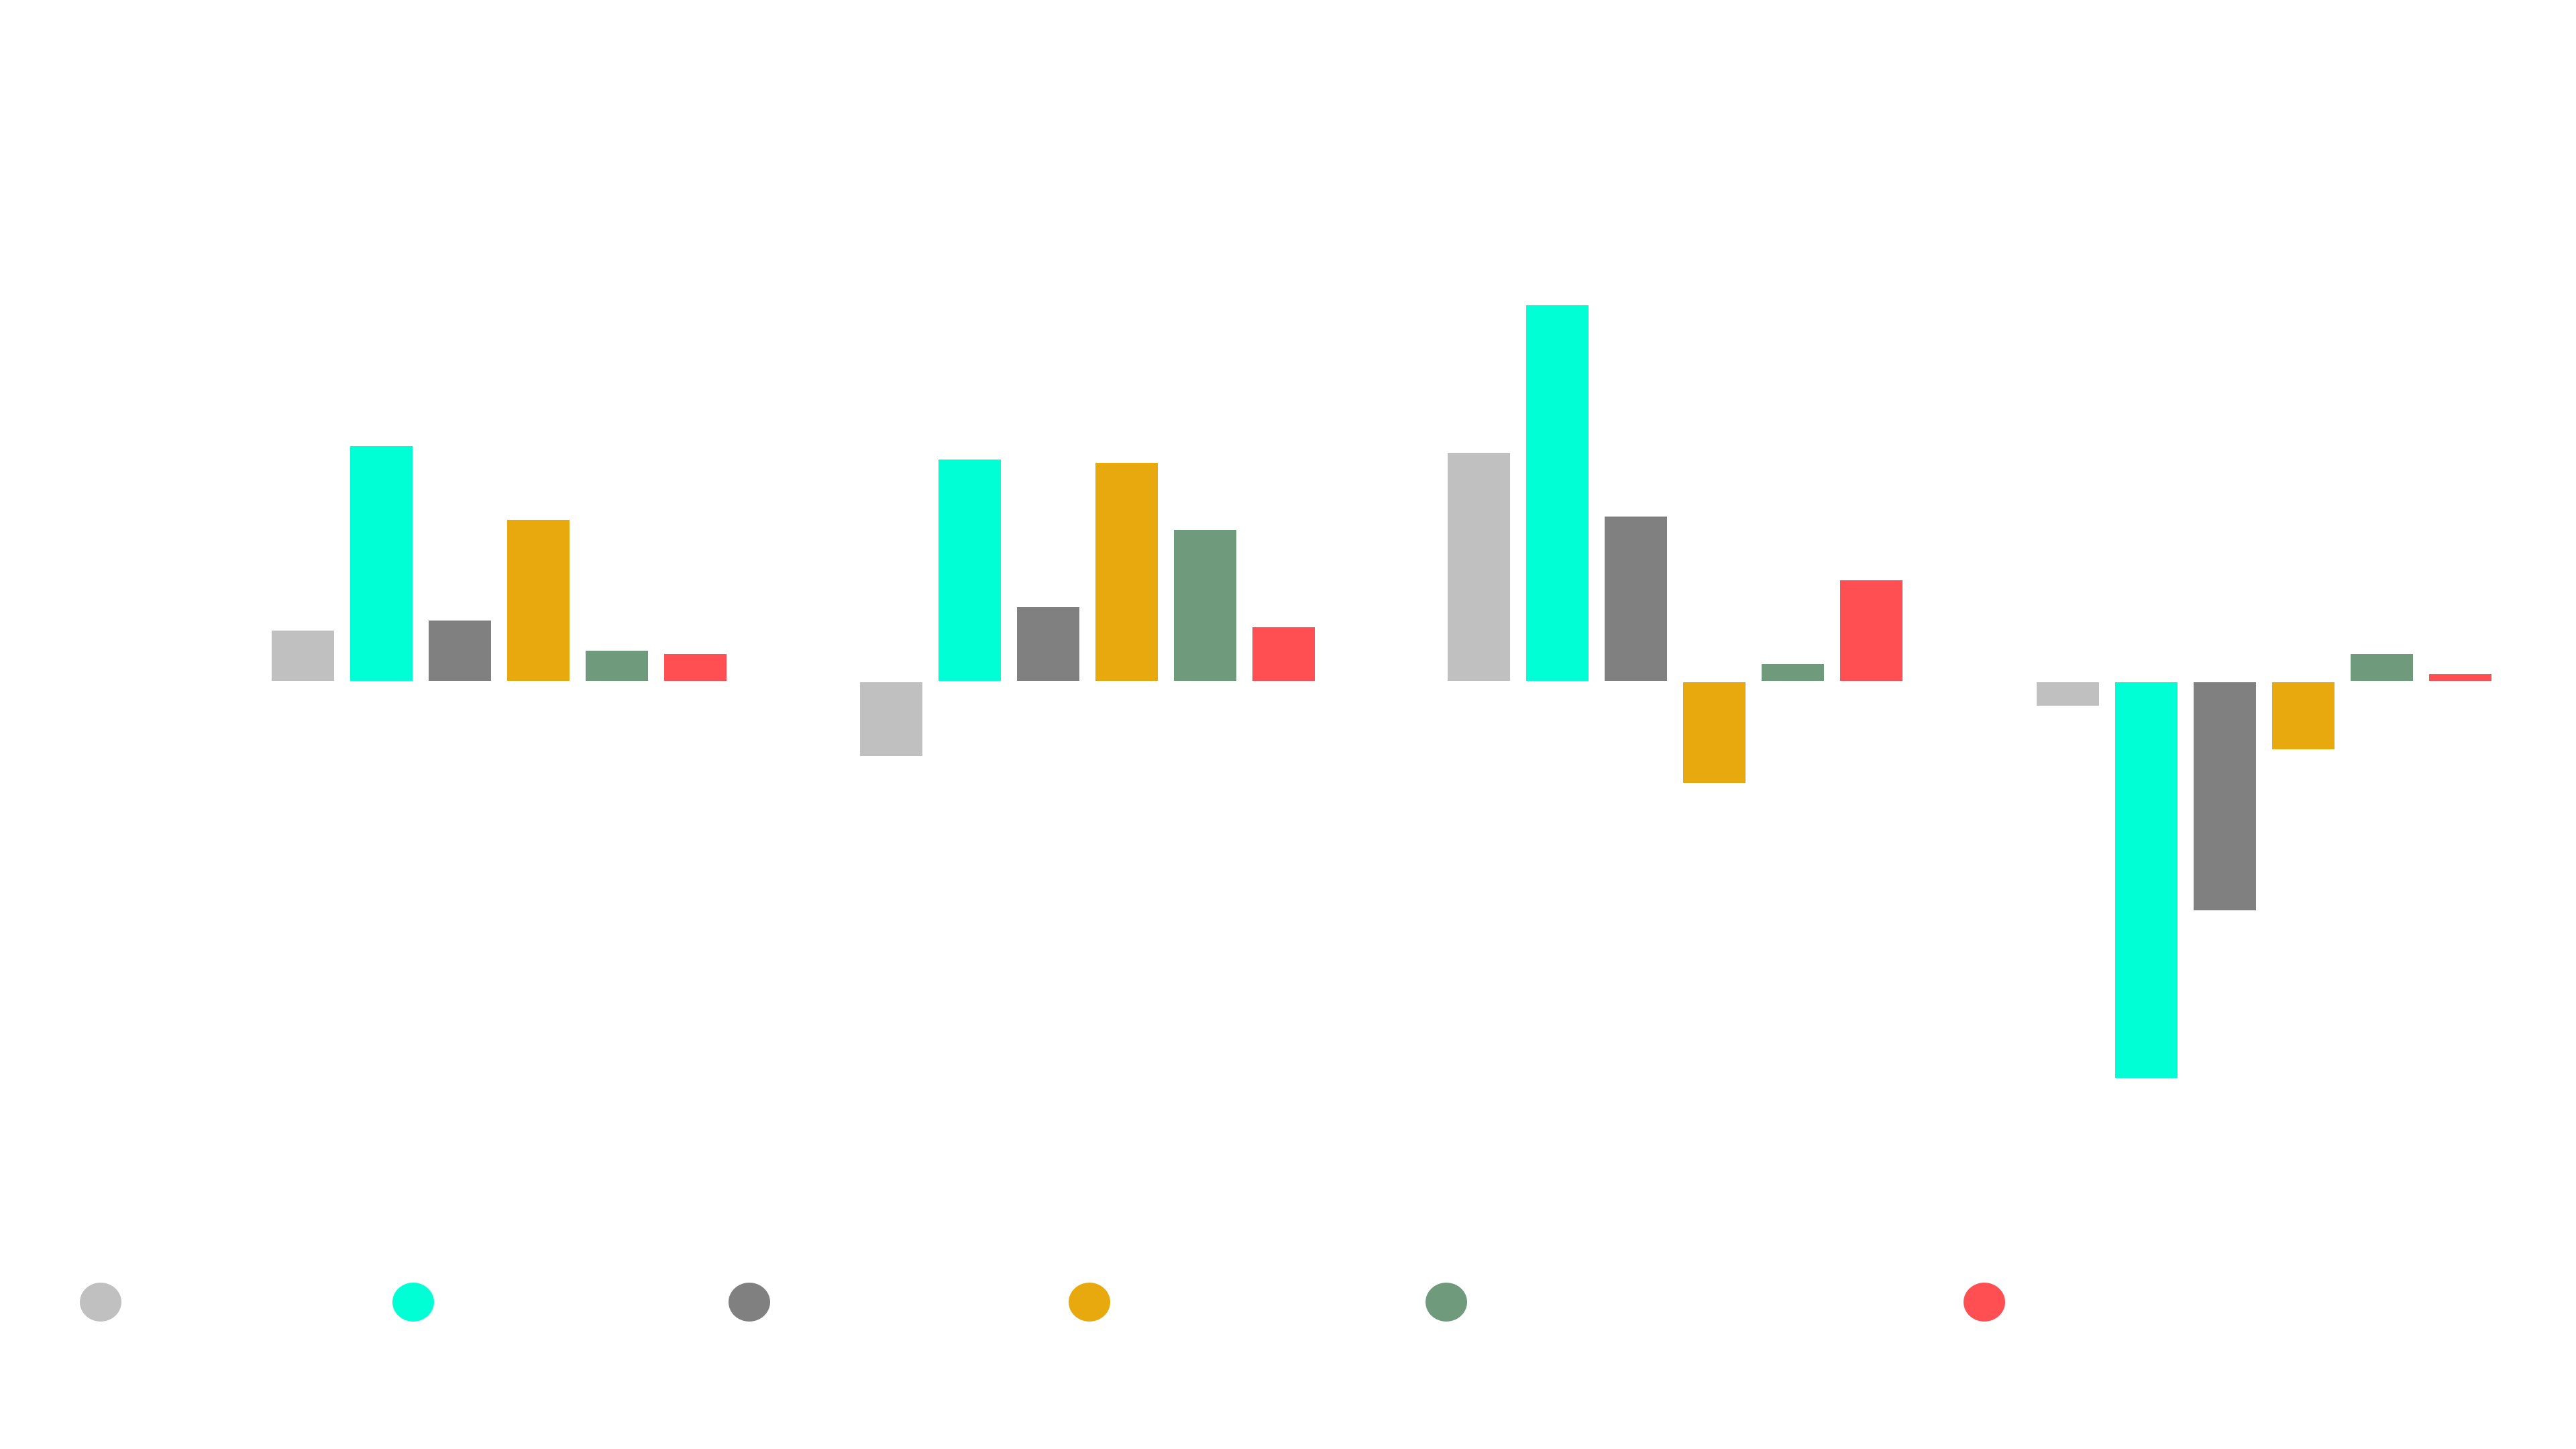  I want to click on legend, so click(1042, 1302).